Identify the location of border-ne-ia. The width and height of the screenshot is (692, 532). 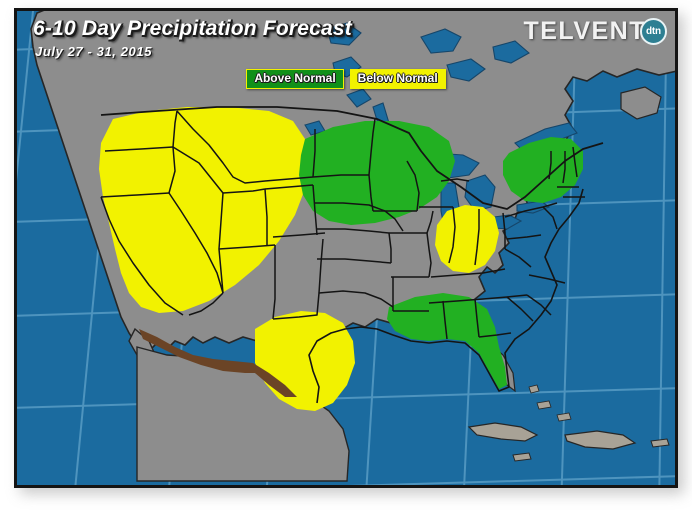
(394, 221).